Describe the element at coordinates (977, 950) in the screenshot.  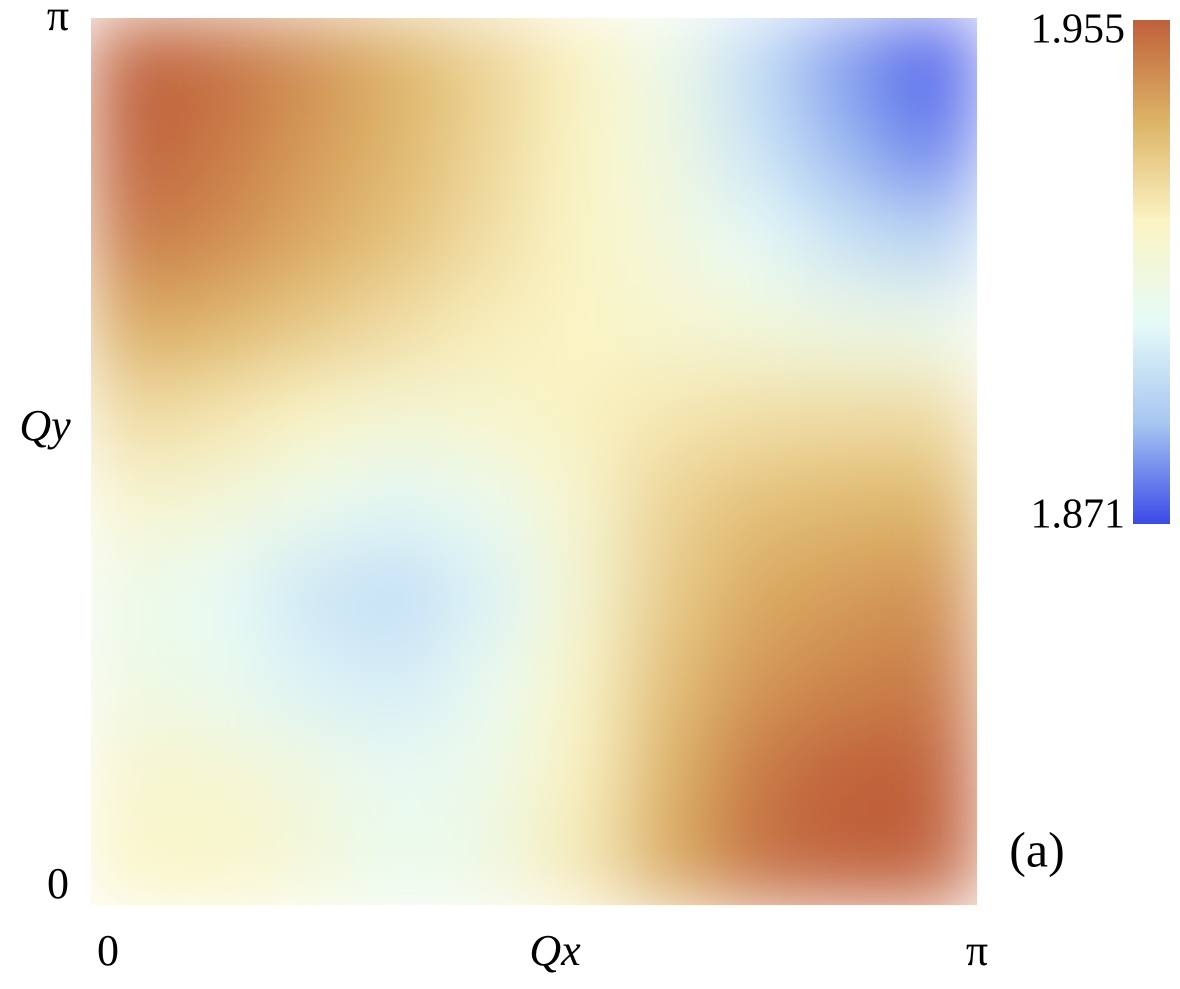
I see `x-tick-label: π` at that location.